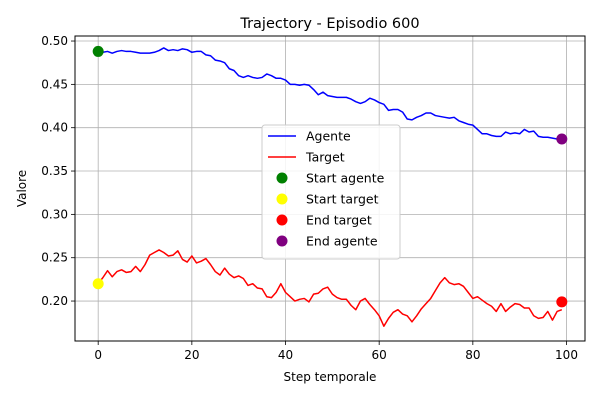 The height and width of the screenshot is (400, 600). What do you see at coordinates (325, 157) in the screenshot?
I see `legend-label-target: Target` at bounding box center [325, 157].